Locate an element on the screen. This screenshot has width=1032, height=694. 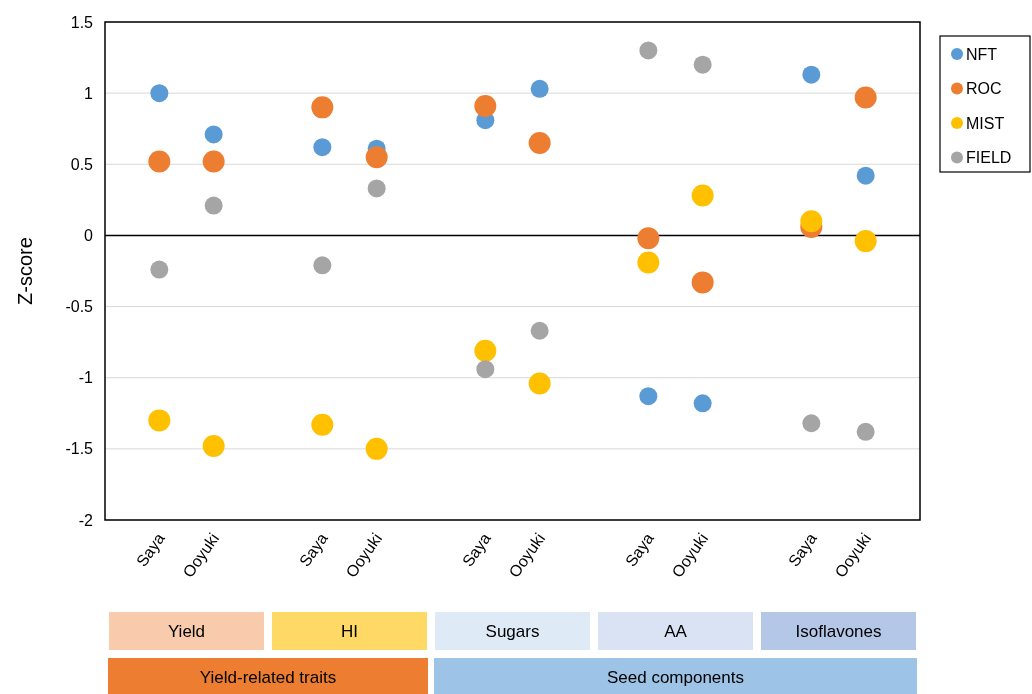
legend-label: NFT is located at coordinates (982, 54).